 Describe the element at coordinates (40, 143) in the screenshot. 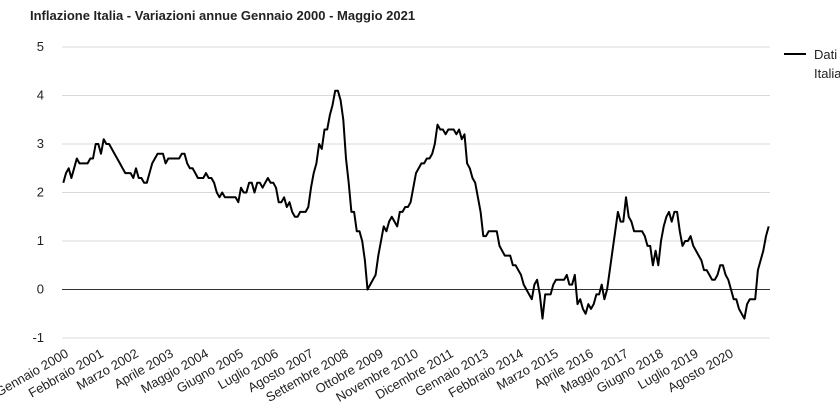

I see `y-tick-label: 3` at that location.